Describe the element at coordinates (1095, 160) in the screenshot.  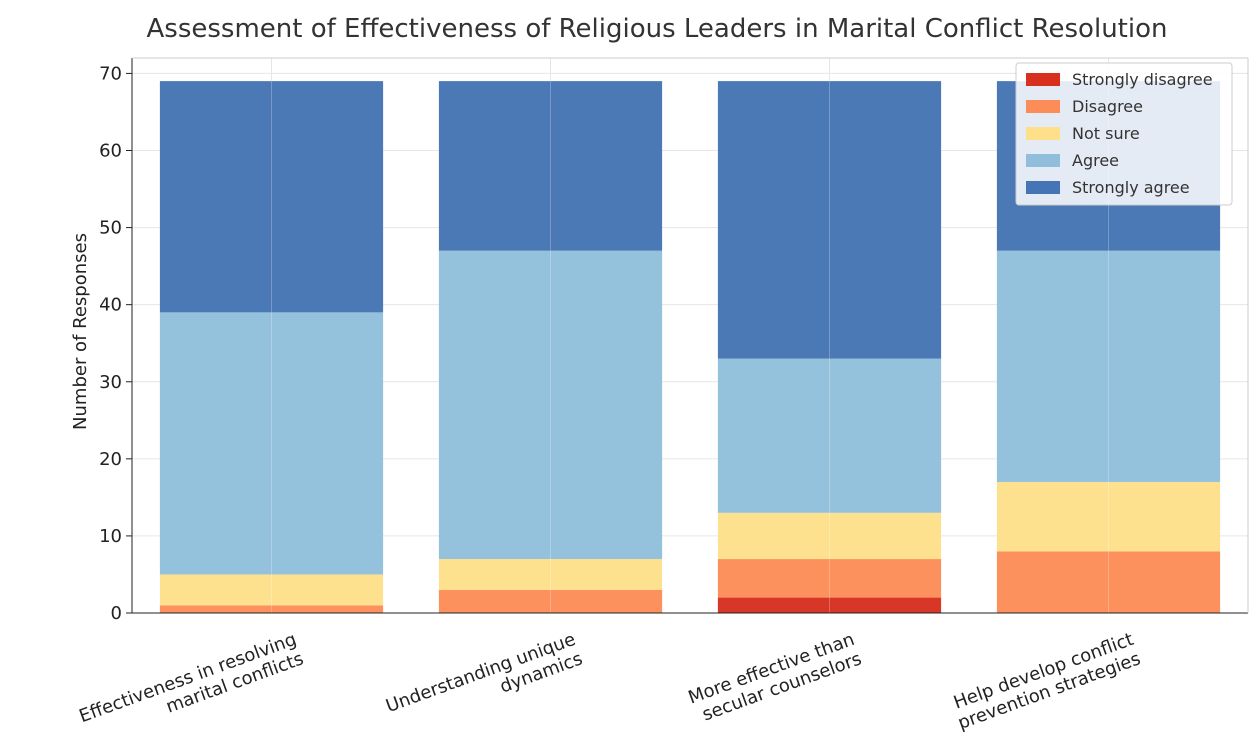
I see `legend-label: Agree` at that location.